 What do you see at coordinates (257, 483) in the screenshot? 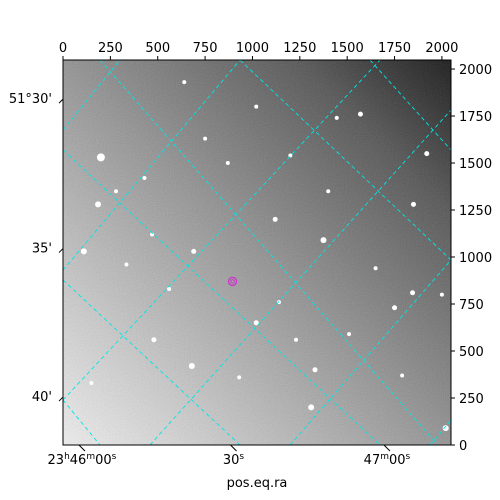
I see `x-axis-label: pos.eq.ra` at bounding box center [257, 483].